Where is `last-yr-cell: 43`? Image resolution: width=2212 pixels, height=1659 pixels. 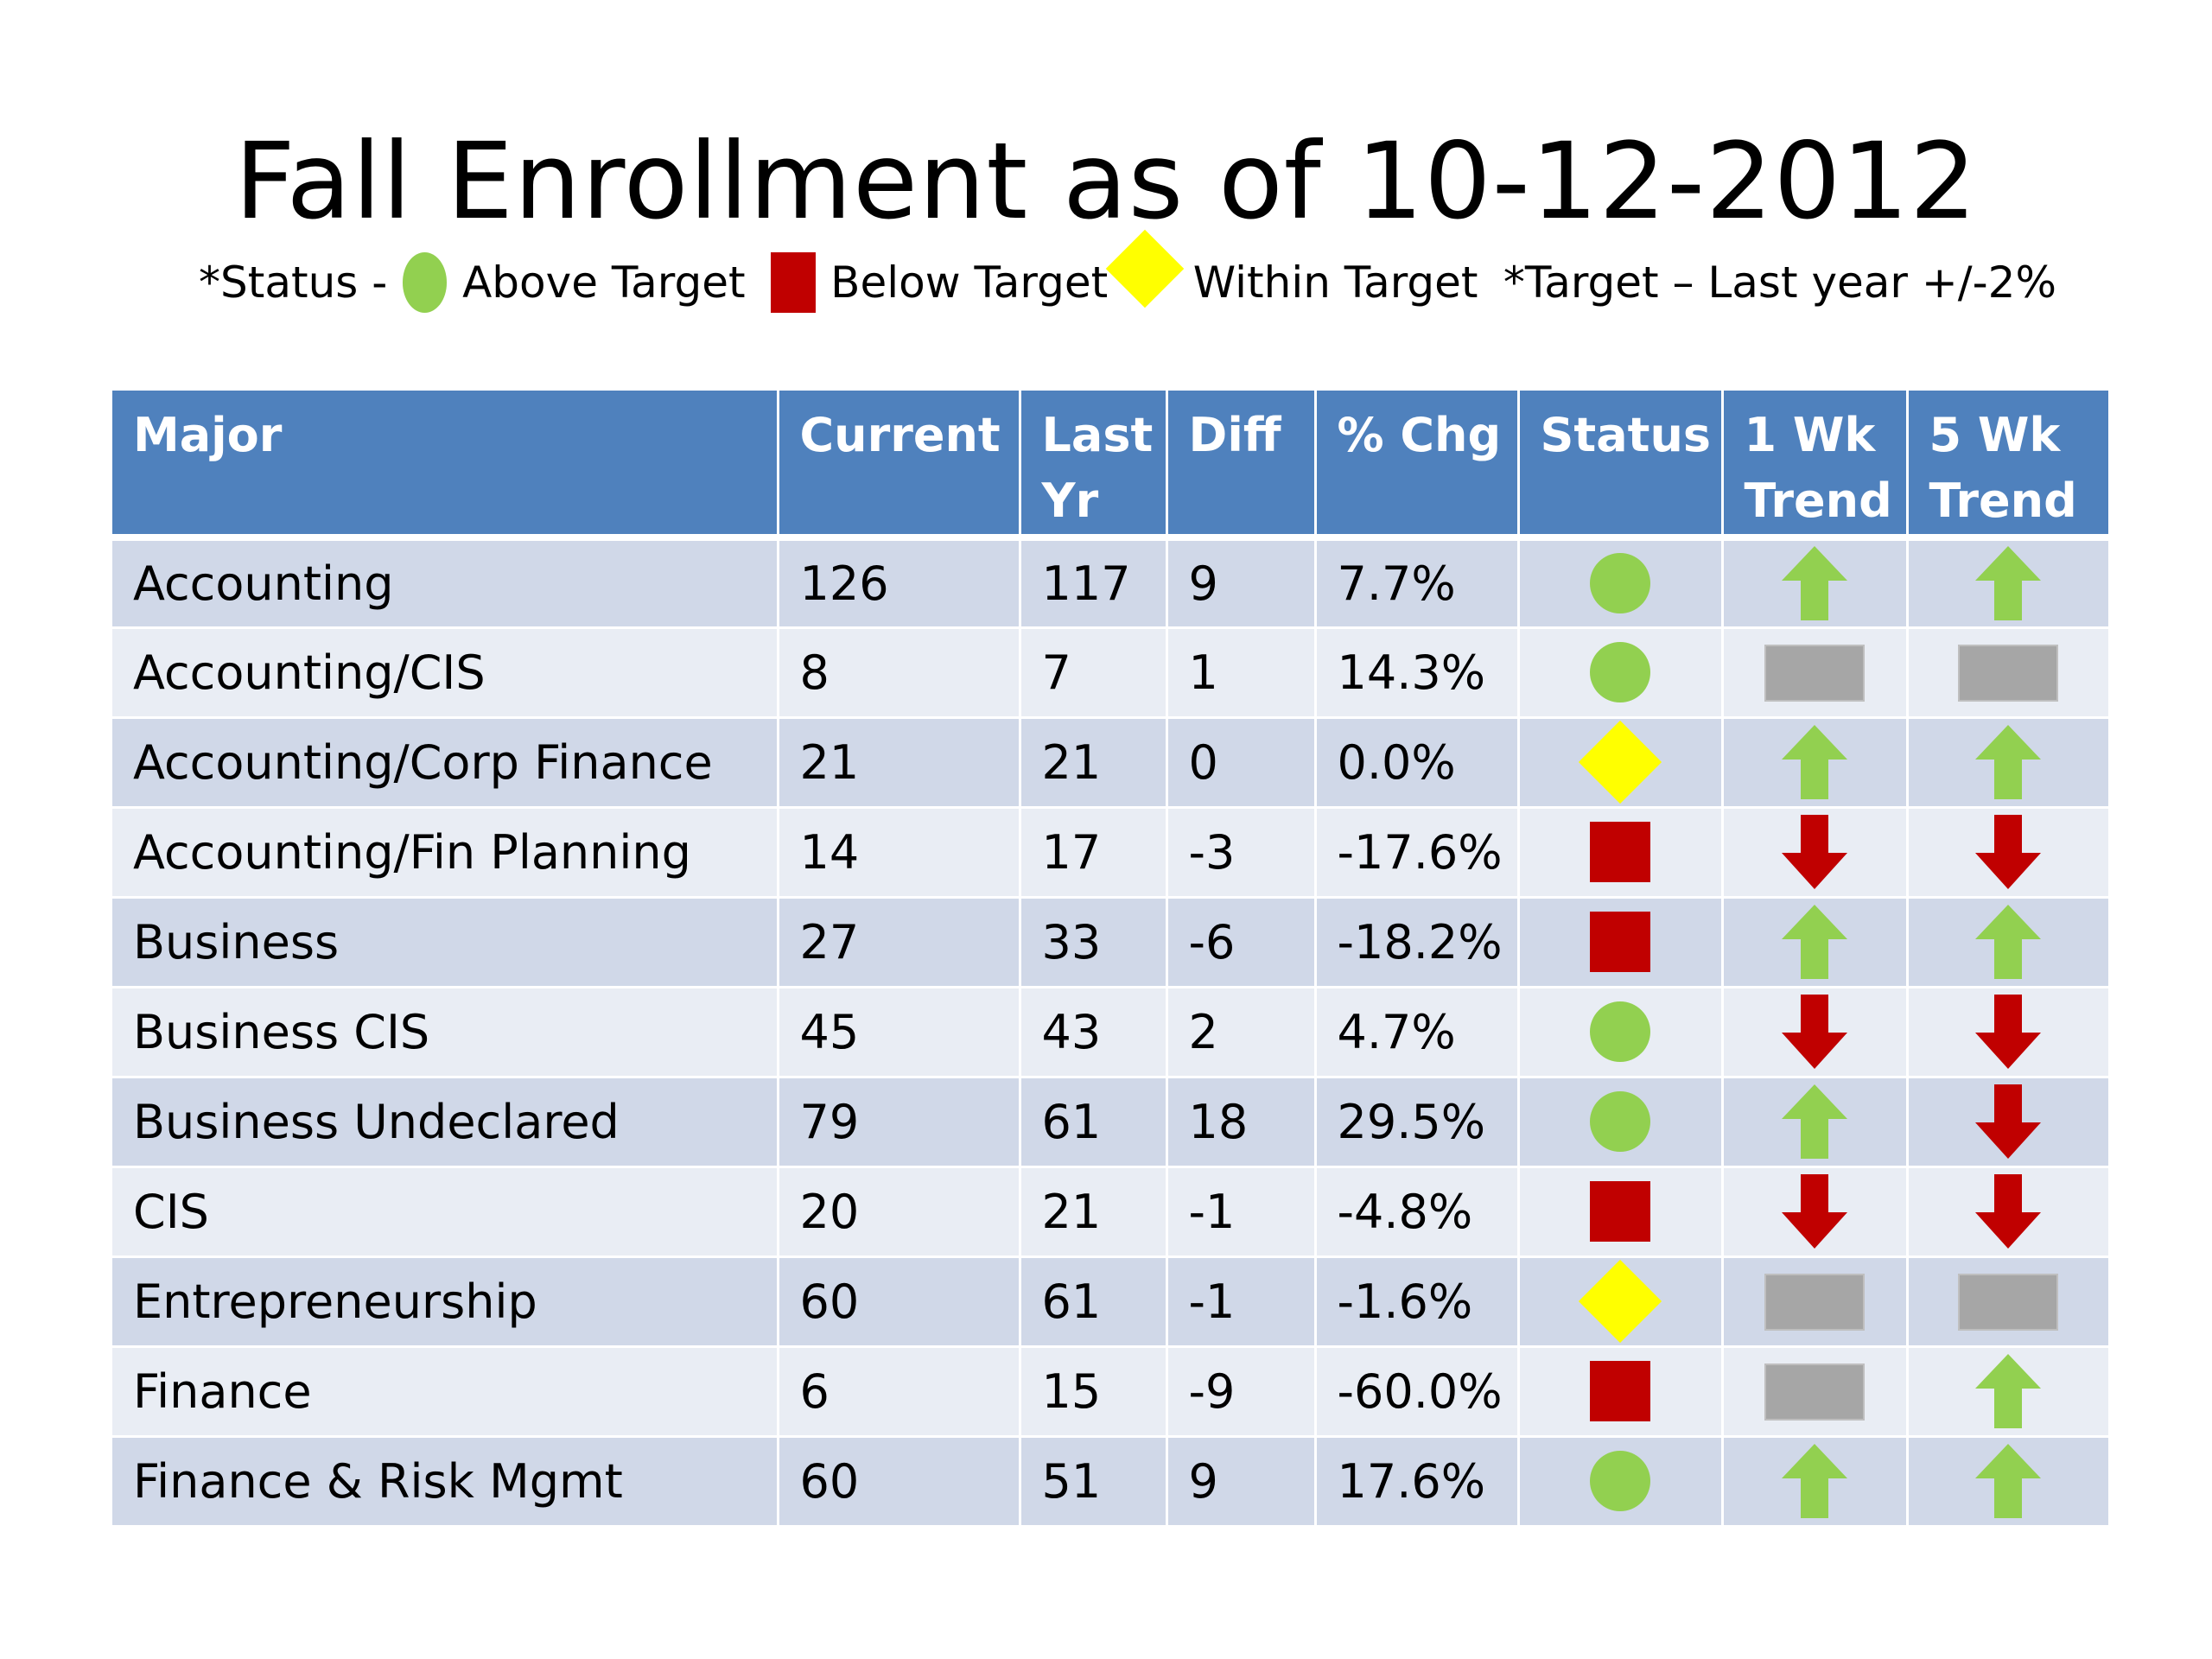
last-yr-cell: 43 is located at coordinates (1094, 1032).